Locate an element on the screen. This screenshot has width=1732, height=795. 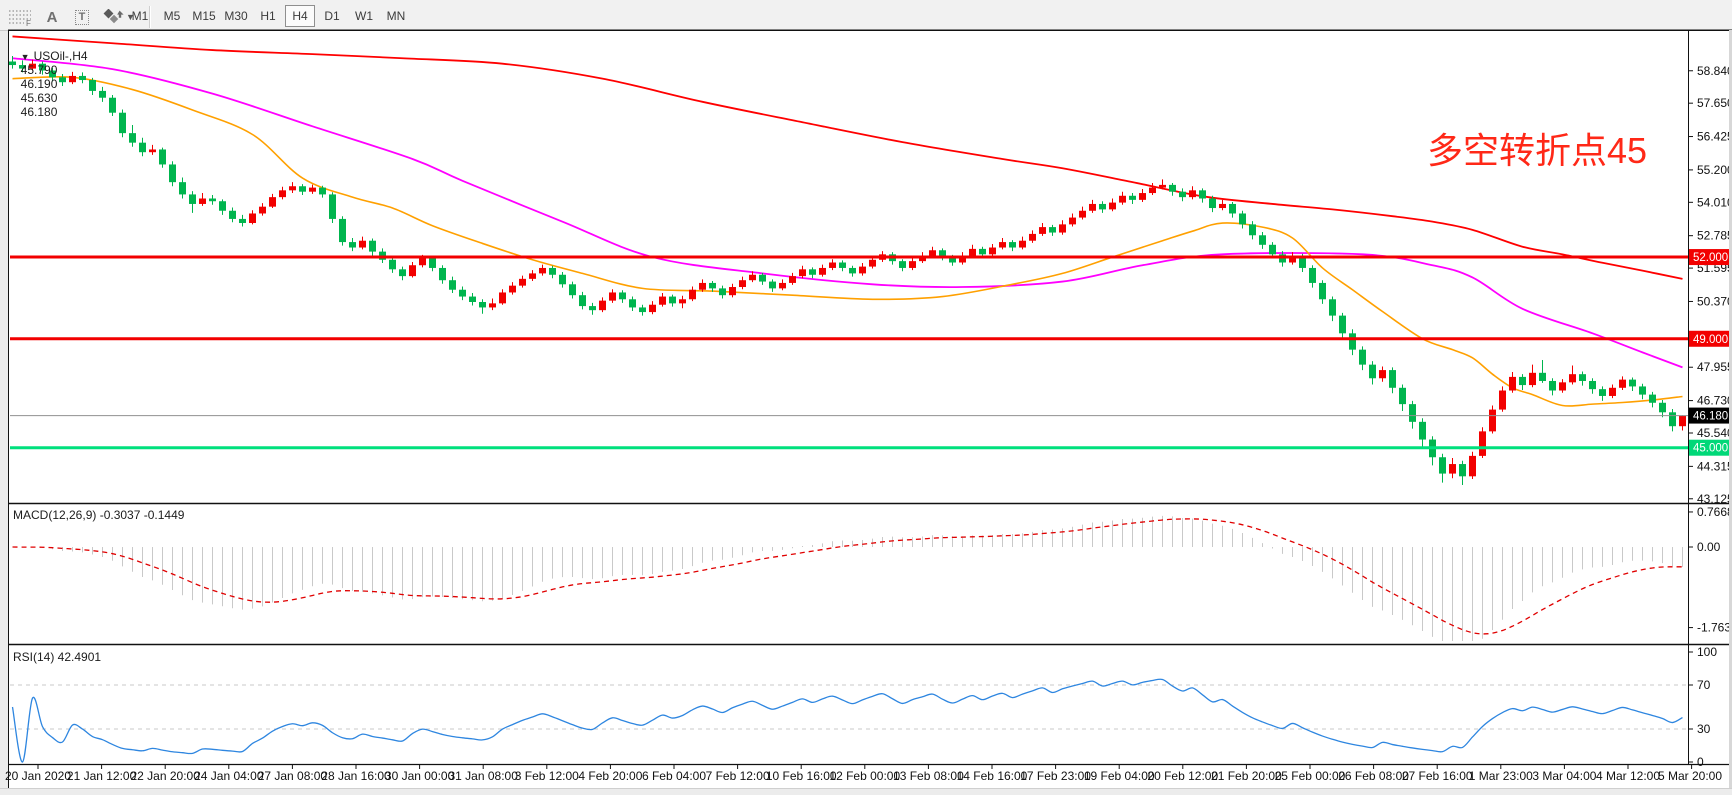
text-box-icon: T is located at coordinates (82, 17).